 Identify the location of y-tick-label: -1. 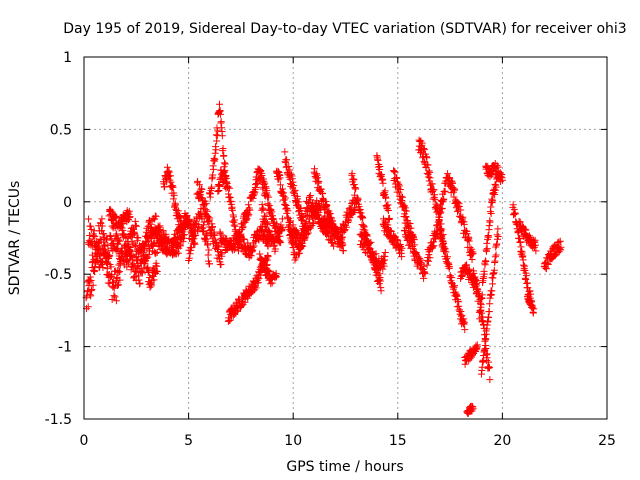
(65, 348).